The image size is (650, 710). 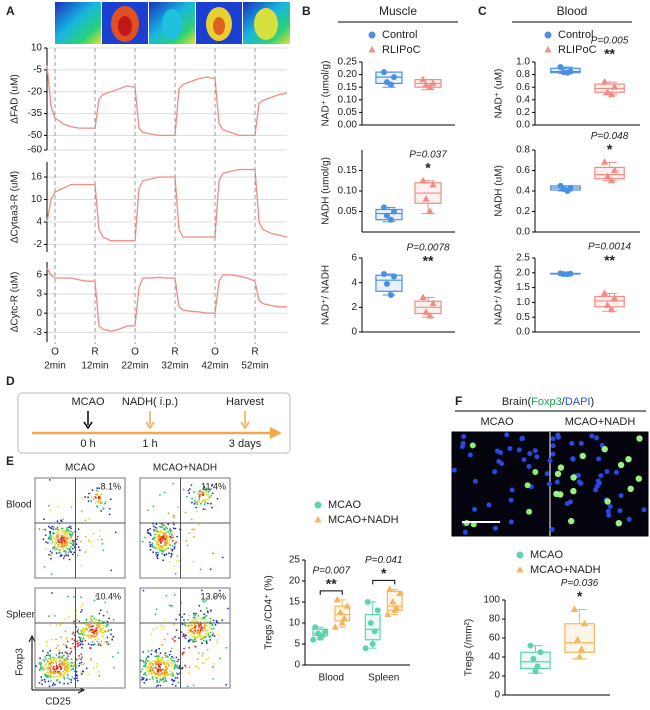 I want to click on gate-percent: 13.9%, so click(x=213, y=596).